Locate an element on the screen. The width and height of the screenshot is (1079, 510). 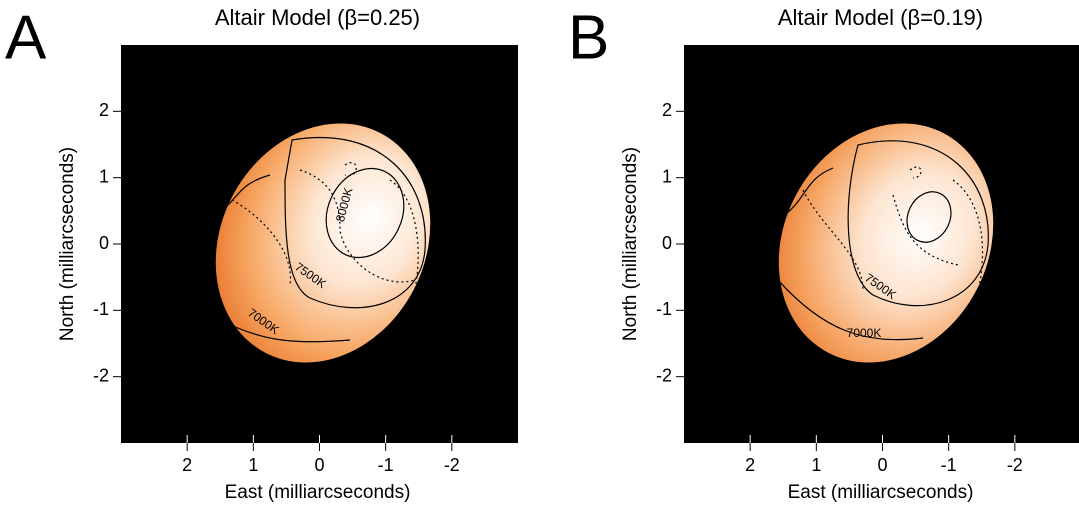
star-disk is located at coordinates (323, 243).